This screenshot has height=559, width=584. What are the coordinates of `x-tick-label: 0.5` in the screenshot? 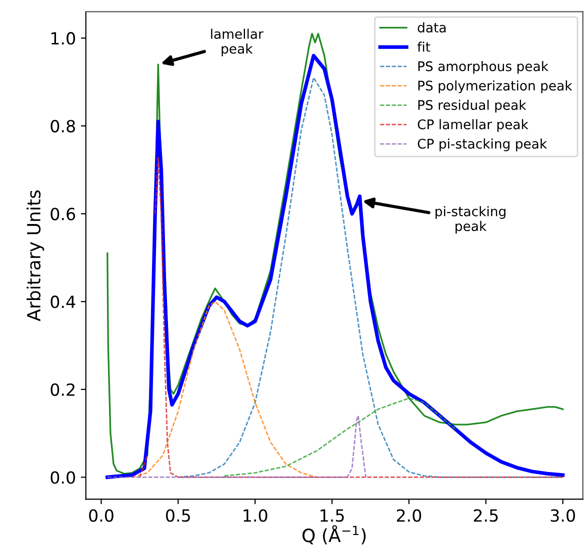 It's located at (178, 515).